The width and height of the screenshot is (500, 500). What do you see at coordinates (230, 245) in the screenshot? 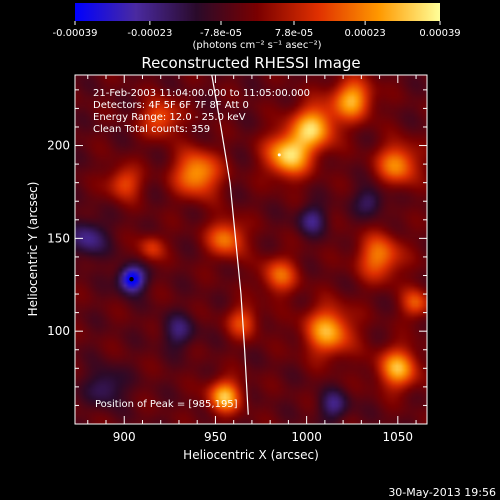
I see `solar-limb-curve` at bounding box center [230, 245].